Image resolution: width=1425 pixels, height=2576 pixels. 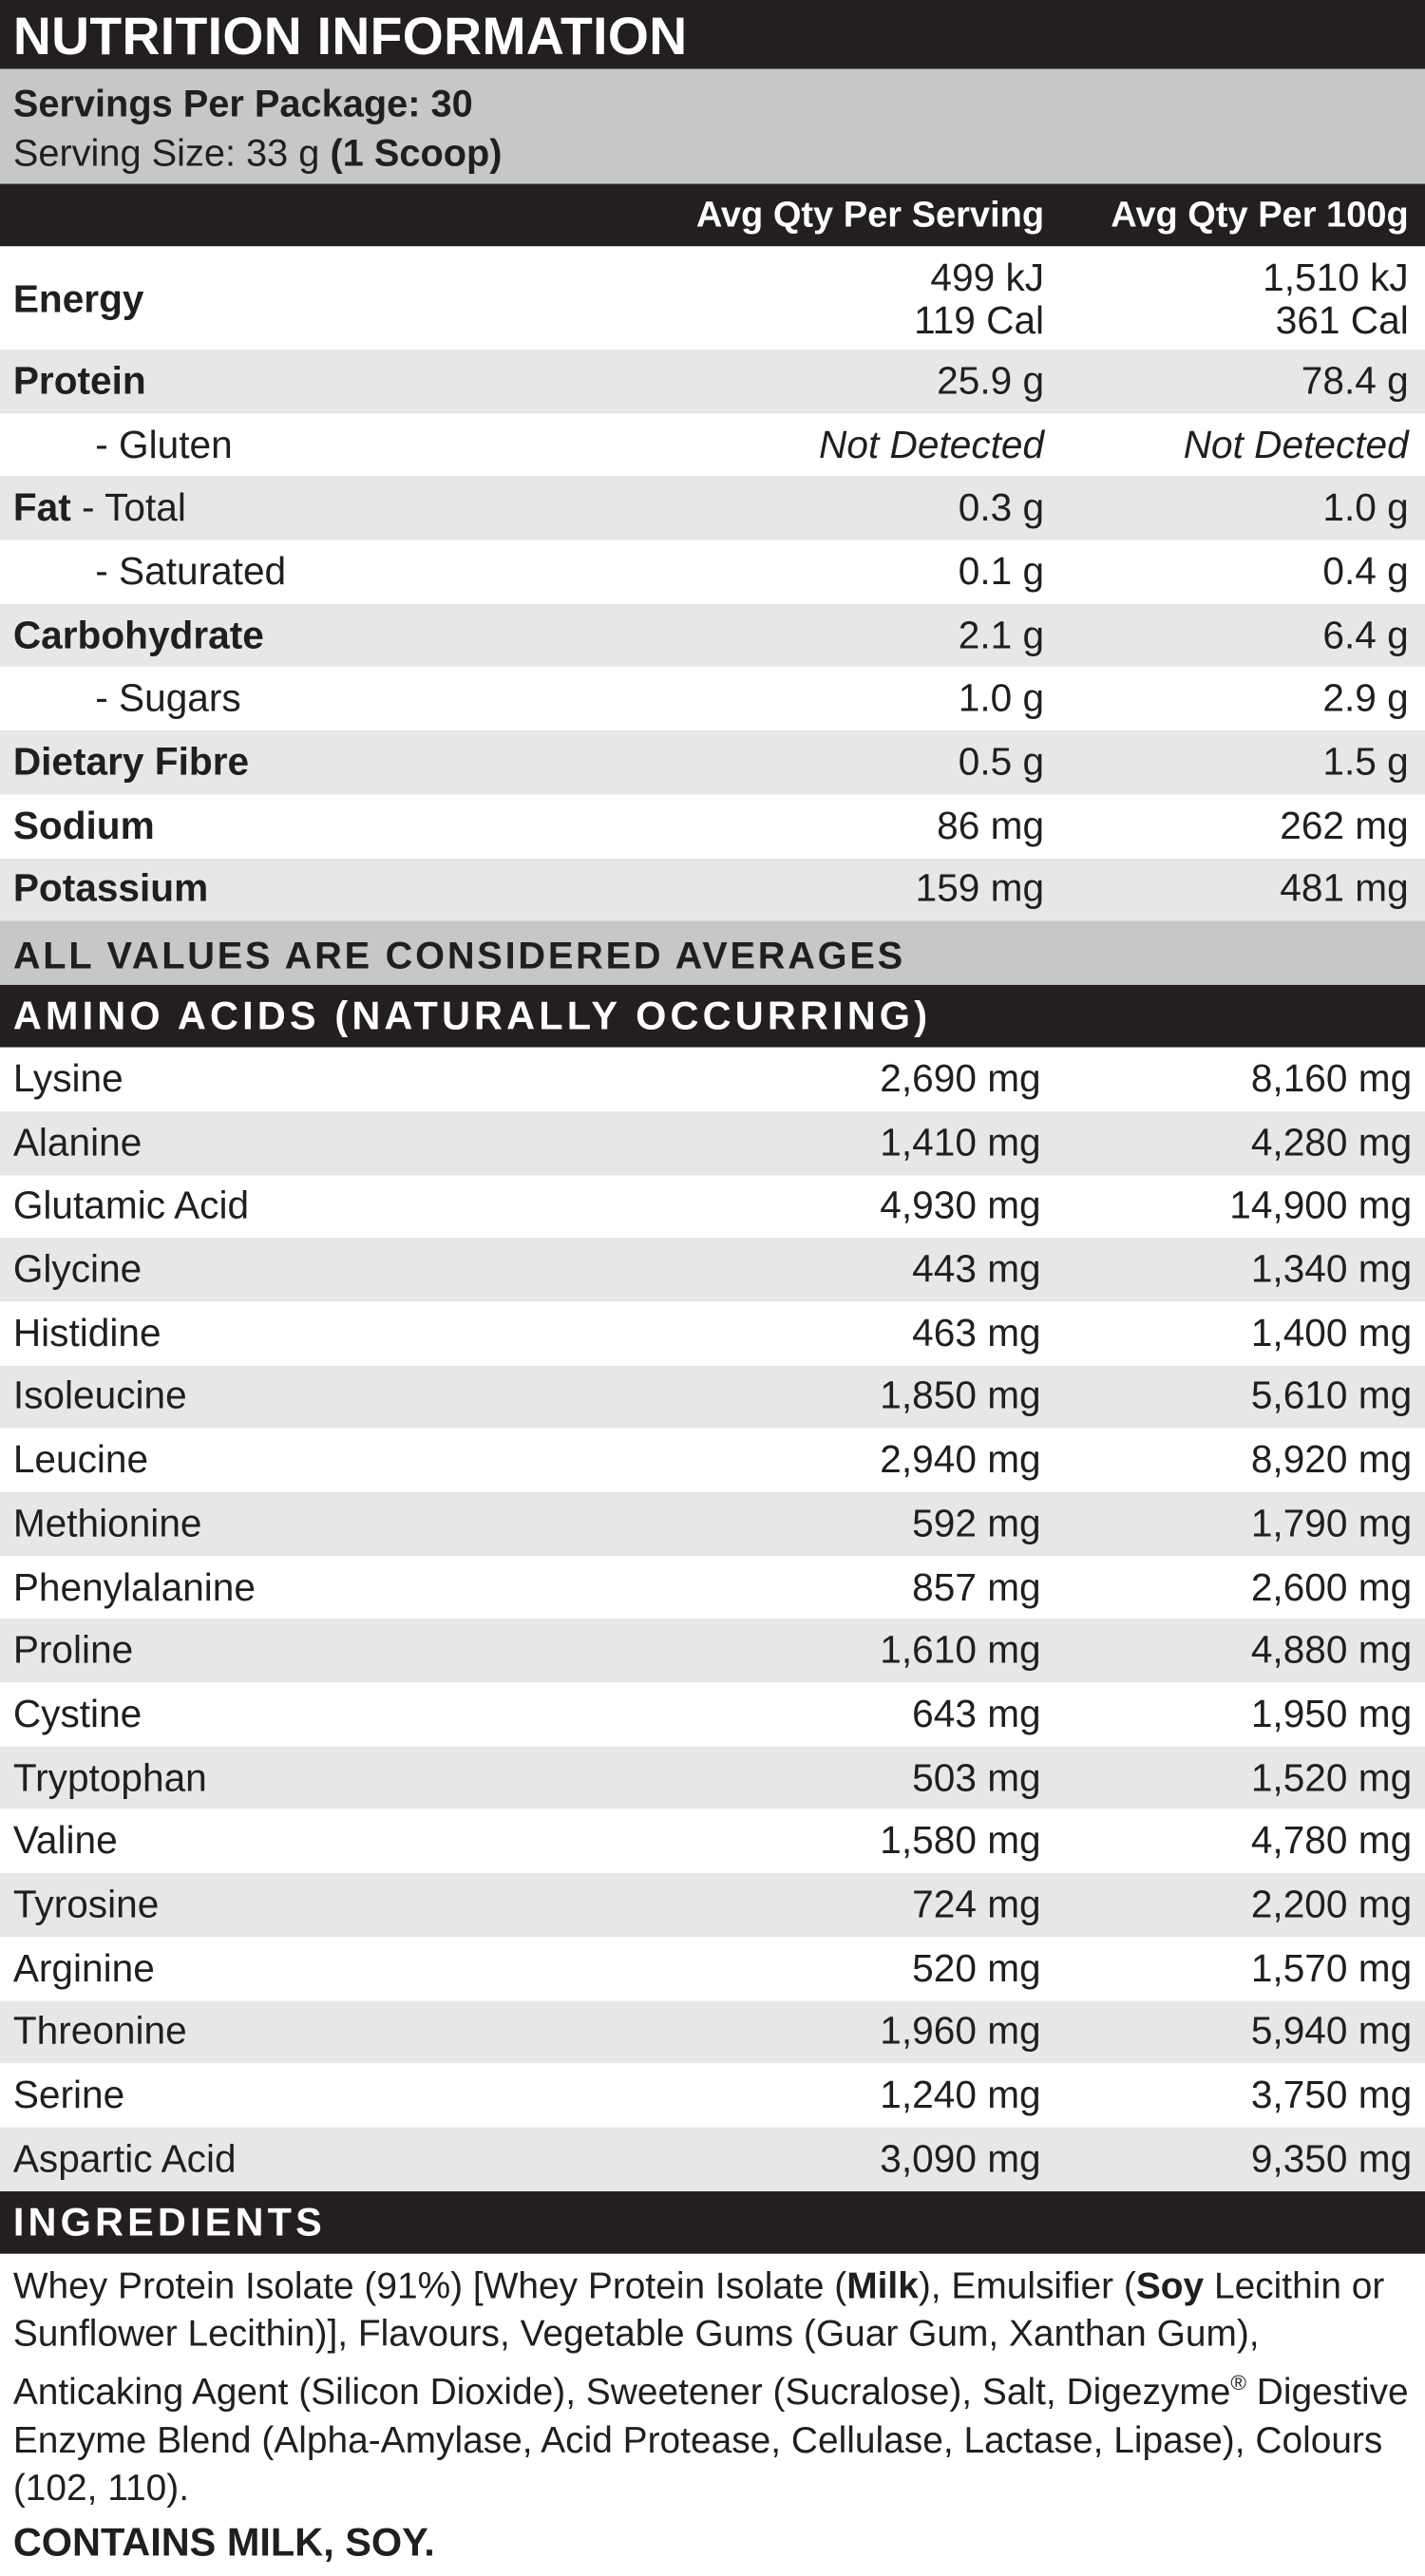 What do you see at coordinates (1331, 1841) in the screenshot?
I see `amino-value: 4,780 mg` at bounding box center [1331, 1841].